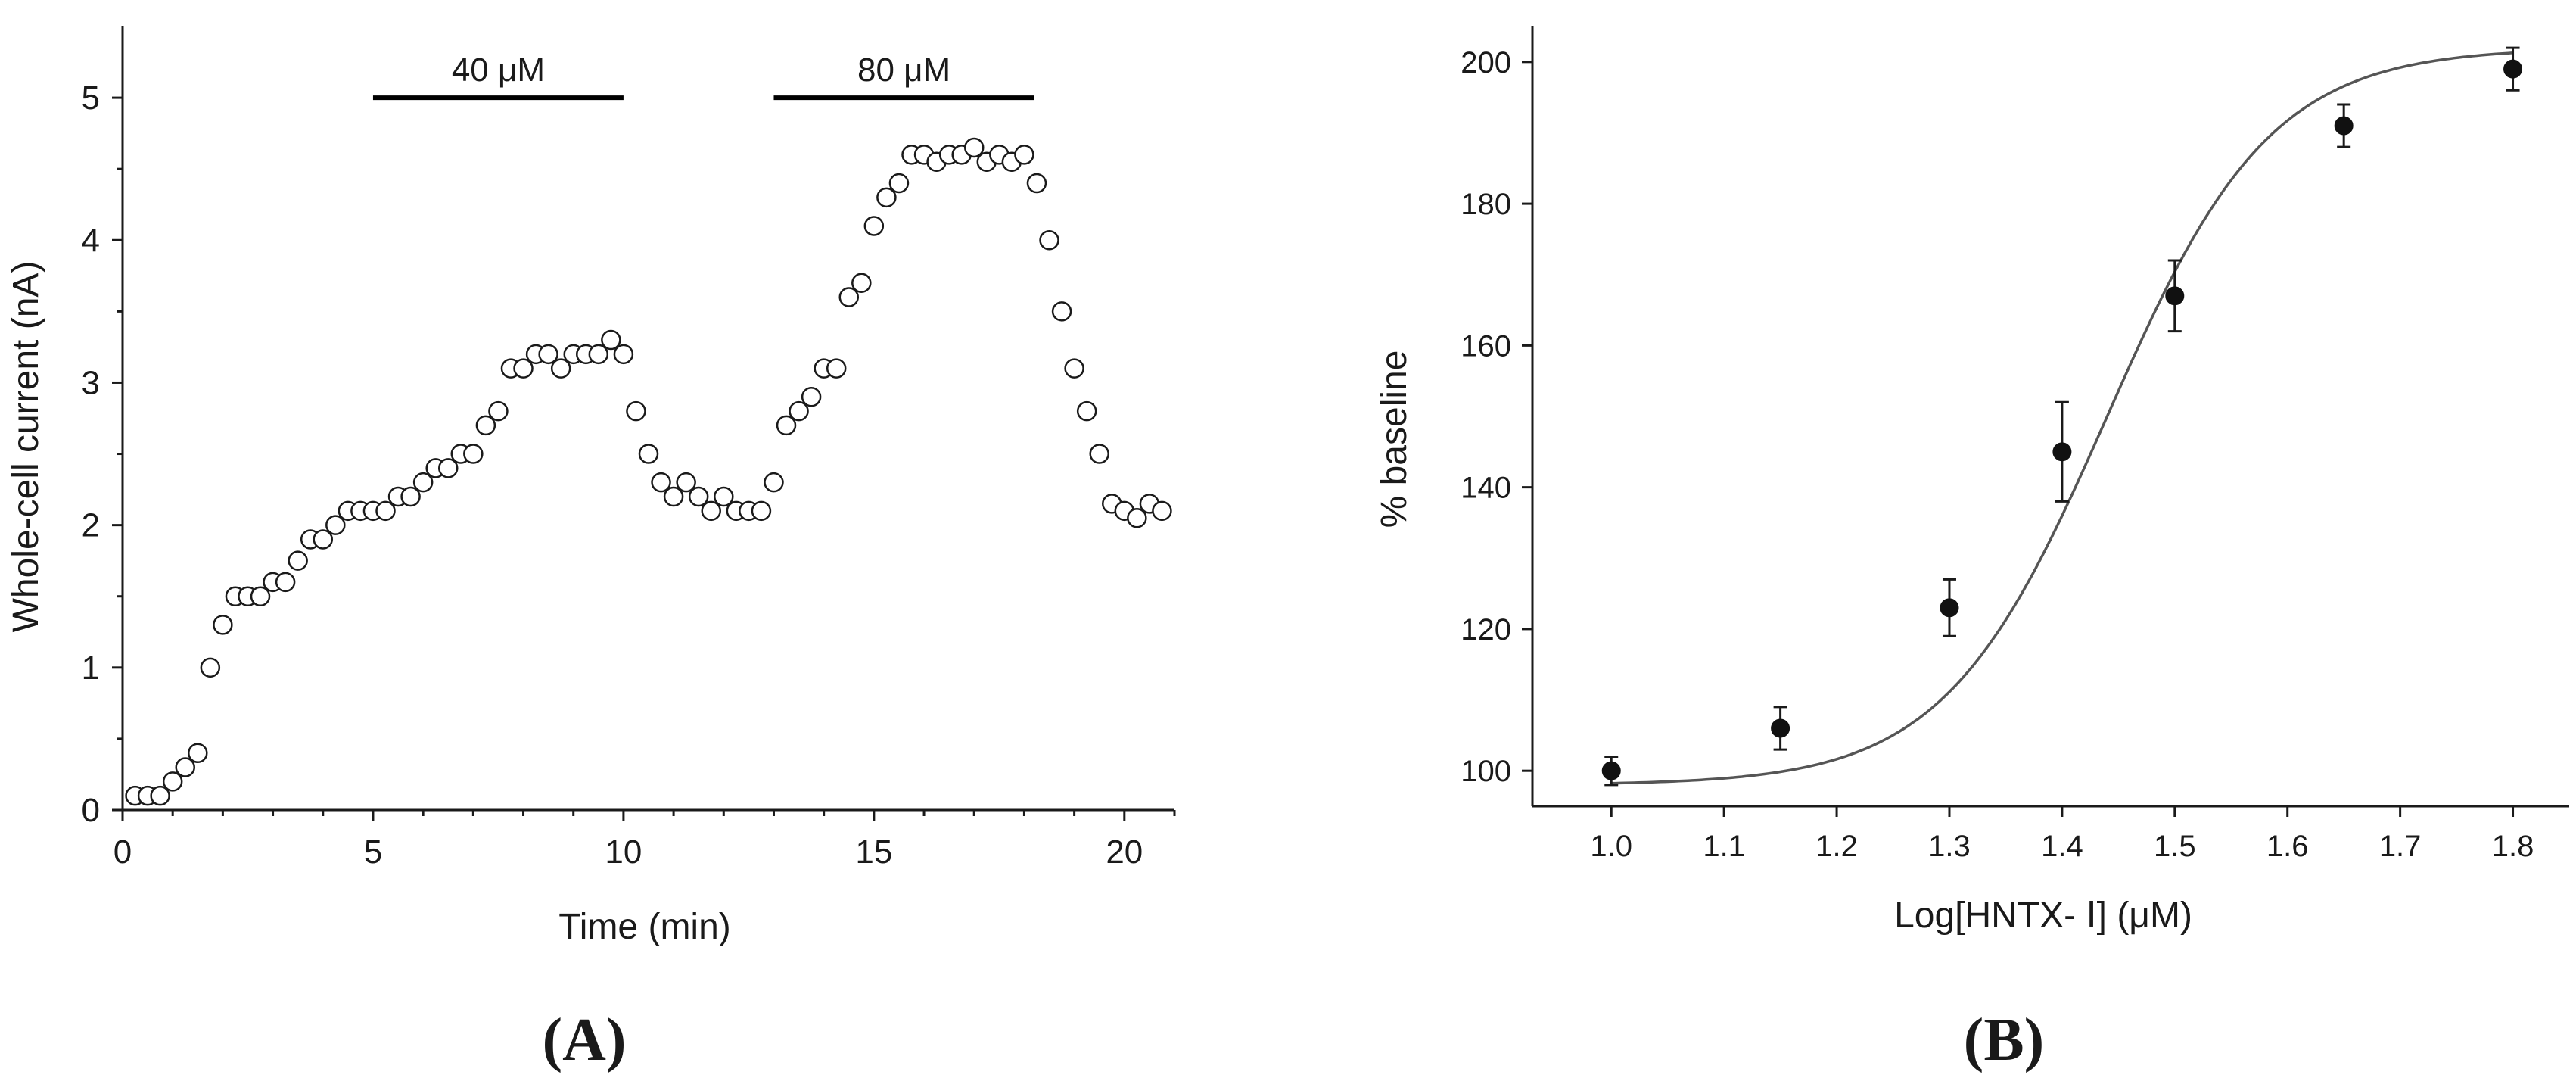 The height and width of the screenshot is (1078, 2576). Describe the element at coordinates (1486, 488) in the screenshot. I see `panel-b-y-tick-label: 140` at that location.